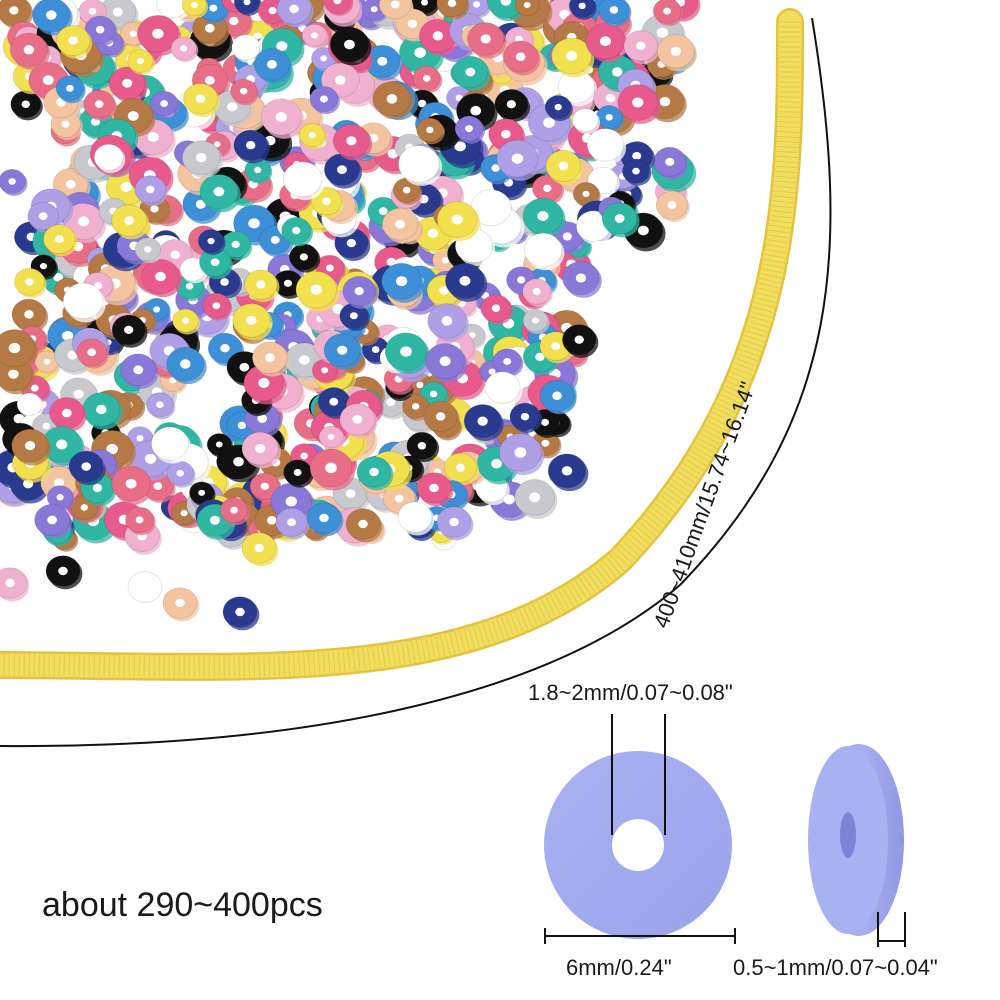  Describe the element at coordinates (835, 967) in the screenshot. I see `thickness-label: 0.5~1mm/0.07~0.04"` at that location.